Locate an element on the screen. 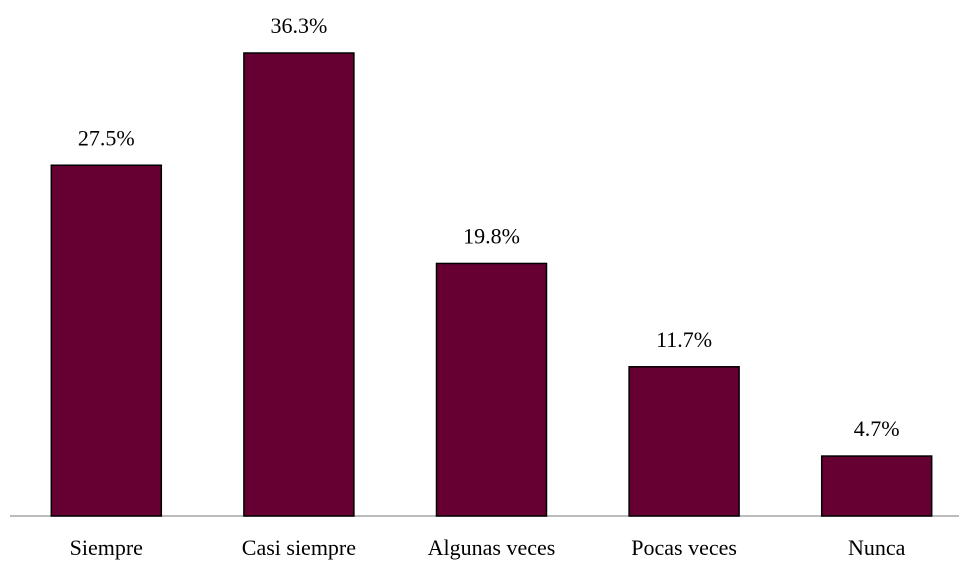  x-tick-label: Algunas veces is located at coordinates (492, 547).